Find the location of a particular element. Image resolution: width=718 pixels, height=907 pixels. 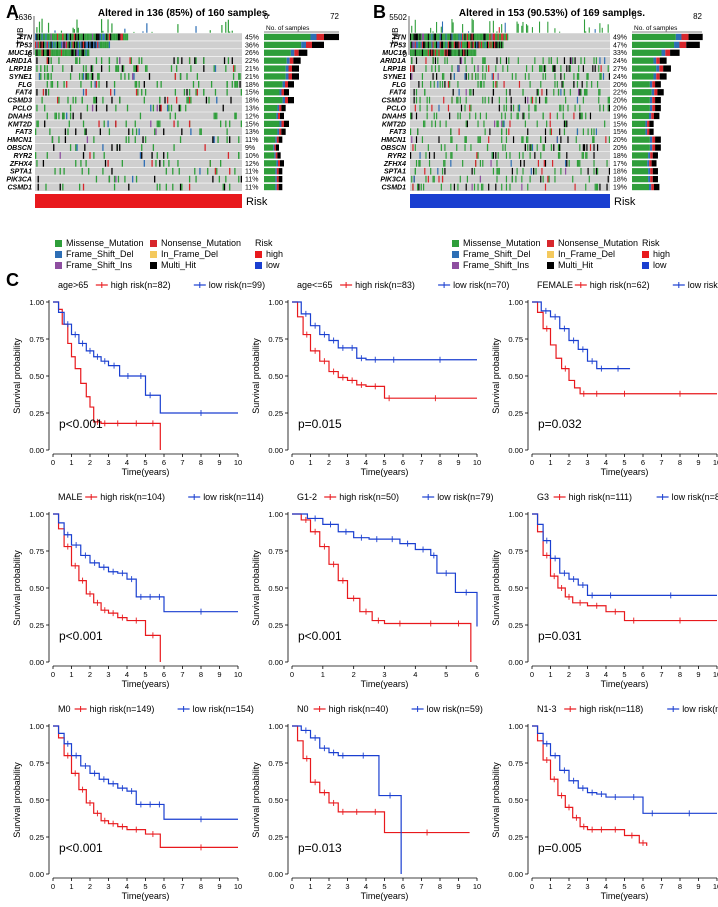

gene-percent-label: 24% is located at coordinates (620, 61).